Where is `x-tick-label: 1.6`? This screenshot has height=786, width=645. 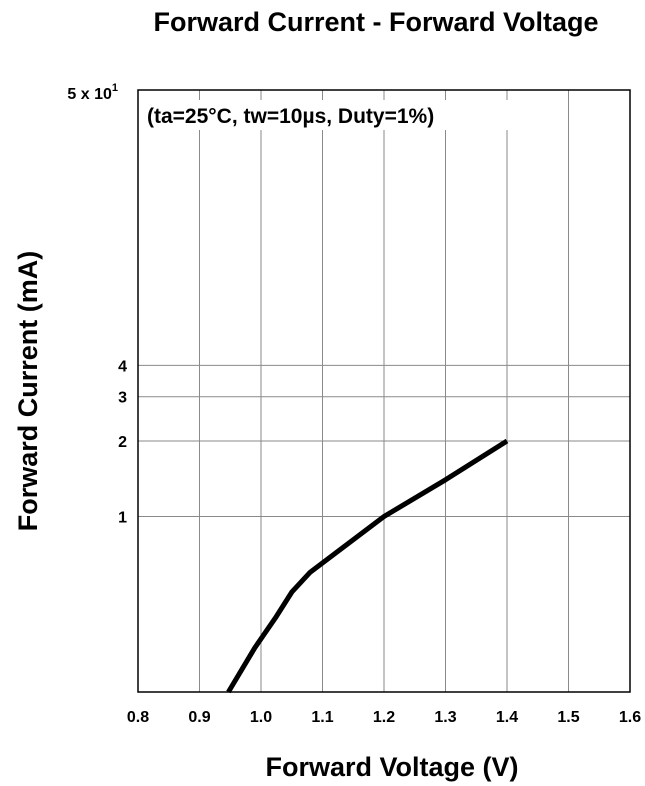 x-tick-label: 1.6 is located at coordinates (630, 717).